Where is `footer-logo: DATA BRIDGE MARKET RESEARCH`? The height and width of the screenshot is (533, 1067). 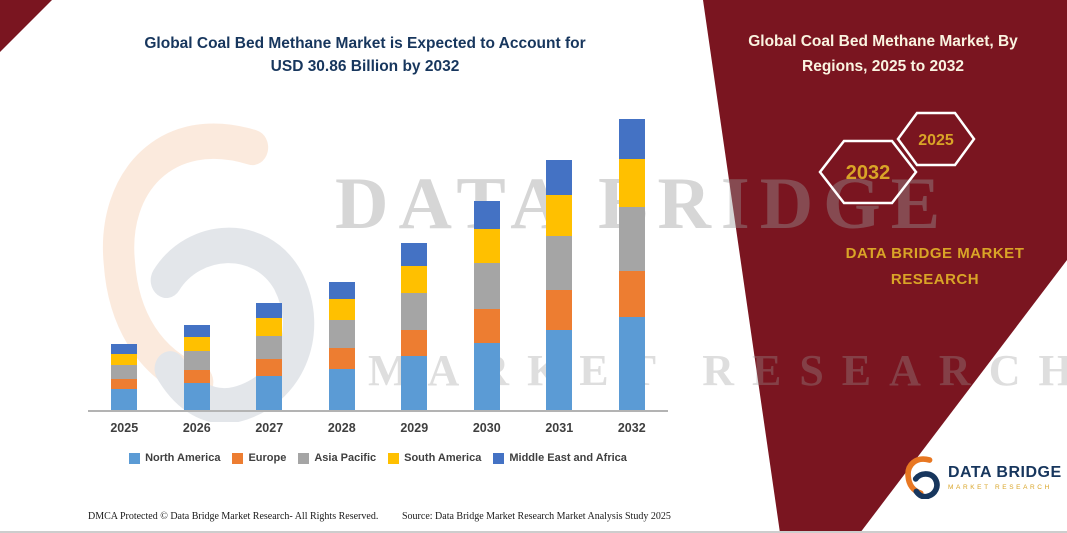 footer-logo: DATA BRIDGE MARKET RESEARCH is located at coordinates (982, 477).